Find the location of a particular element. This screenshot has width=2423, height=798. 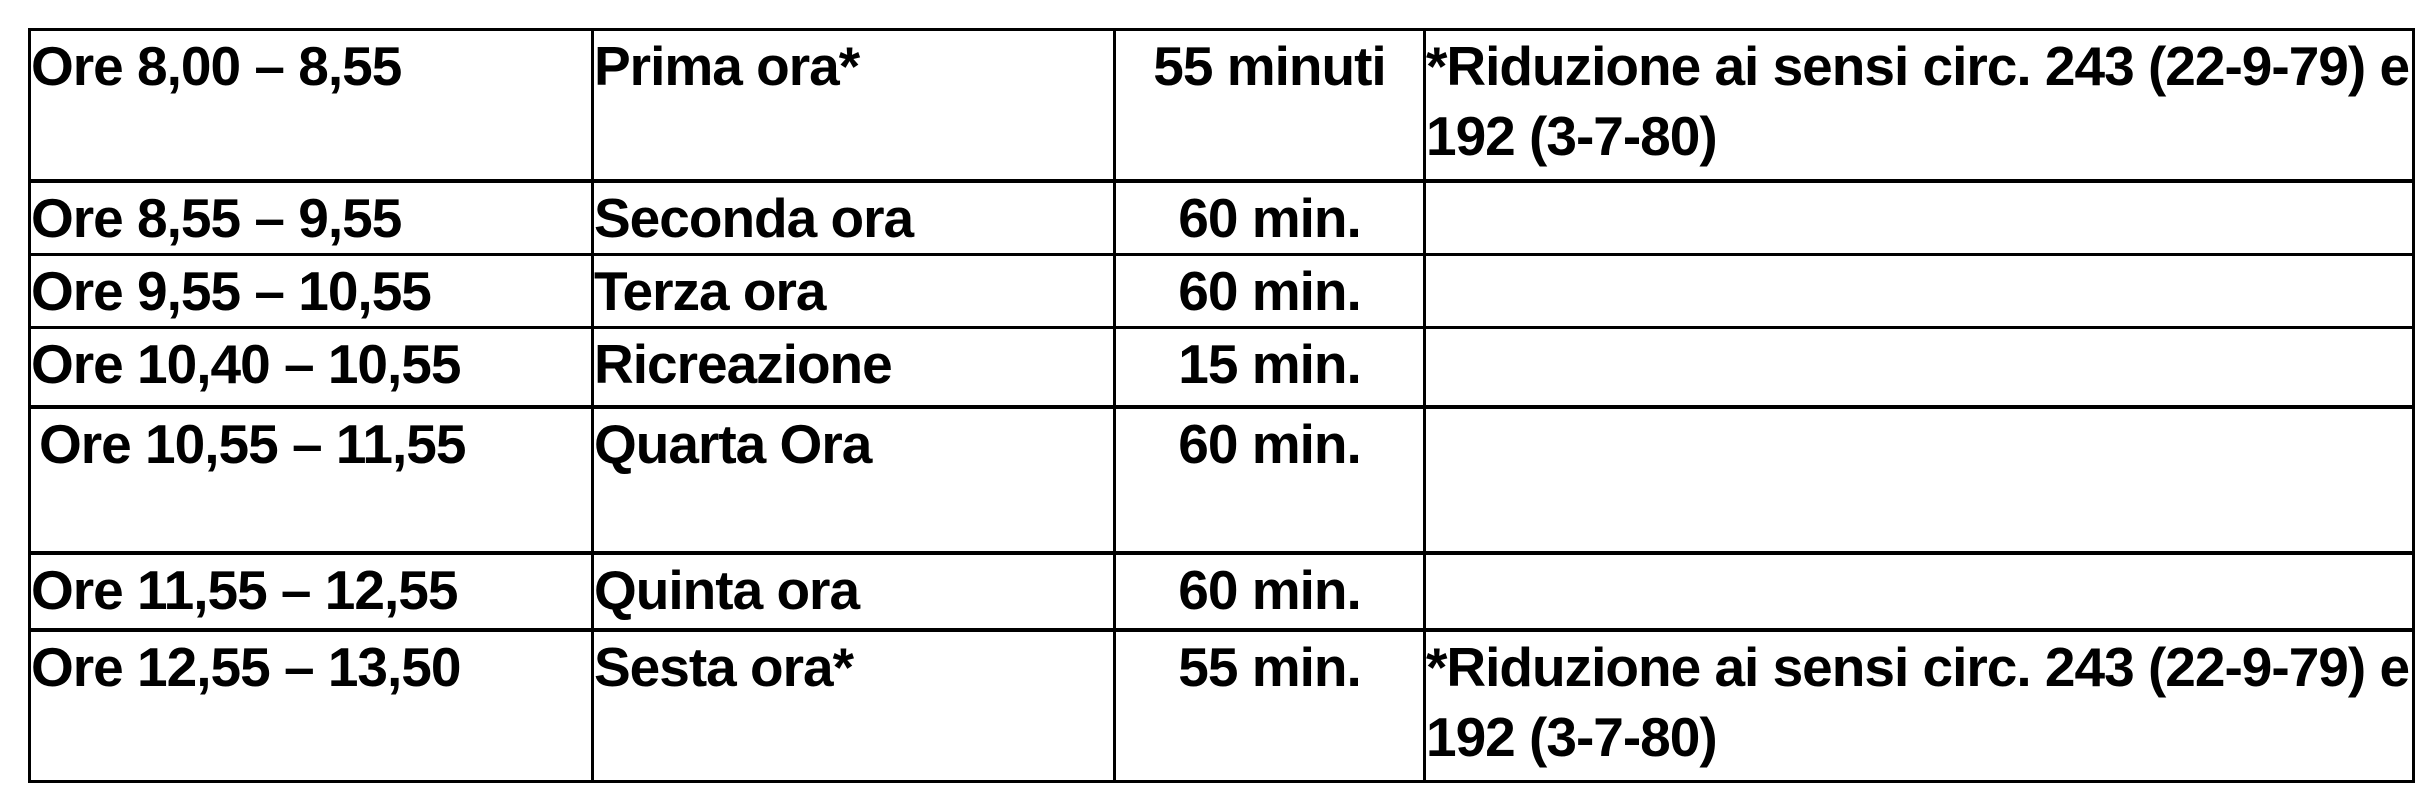

table-row: Ore 9,55 – 10,55 Terza ora 60 min. is located at coordinates (1221, 290).